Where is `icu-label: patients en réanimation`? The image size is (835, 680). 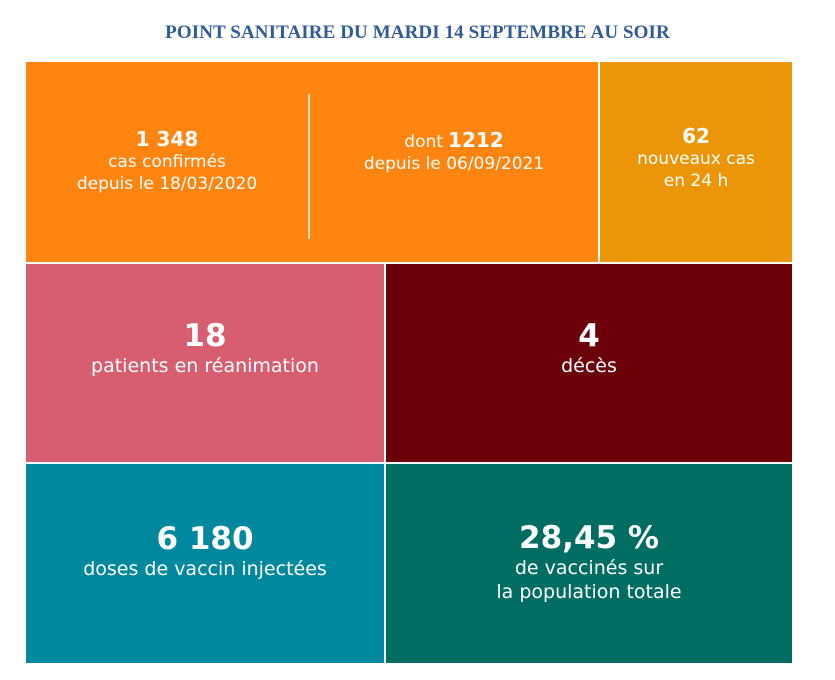 icu-label: patients en réanimation is located at coordinates (205, 366).